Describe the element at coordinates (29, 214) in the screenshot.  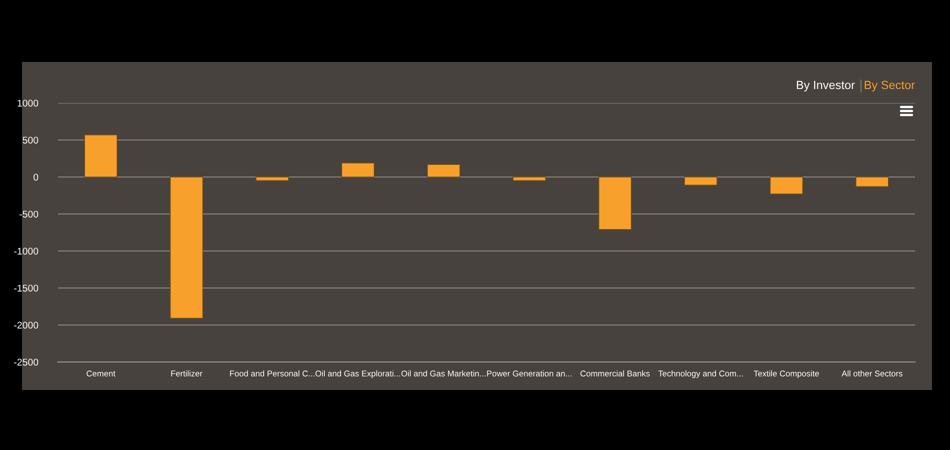
I see `y-tick-label: -500` at that location.